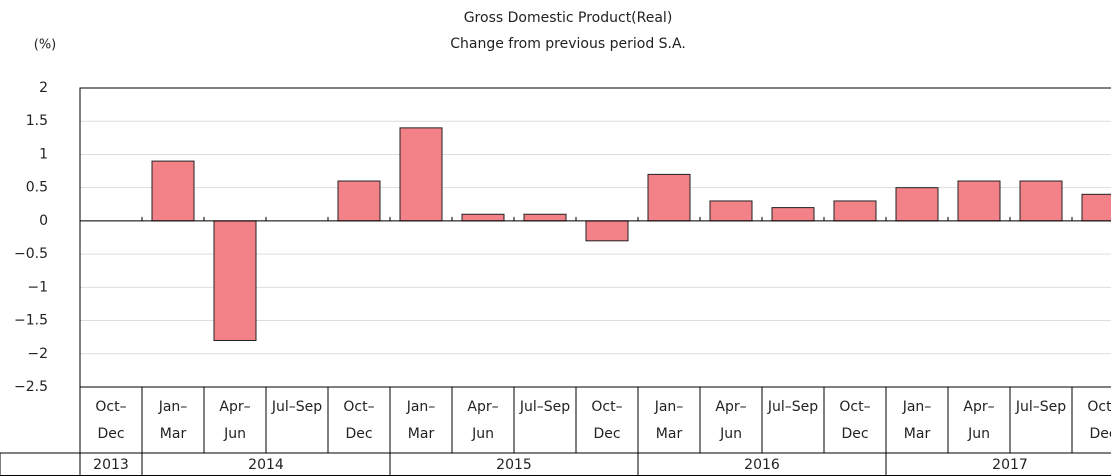 The image size is (1111, 476). What do you see at coordinates (43, 221) in the screenshot?
I see `y-tick-label: 0` at bounding box center [43, 221].